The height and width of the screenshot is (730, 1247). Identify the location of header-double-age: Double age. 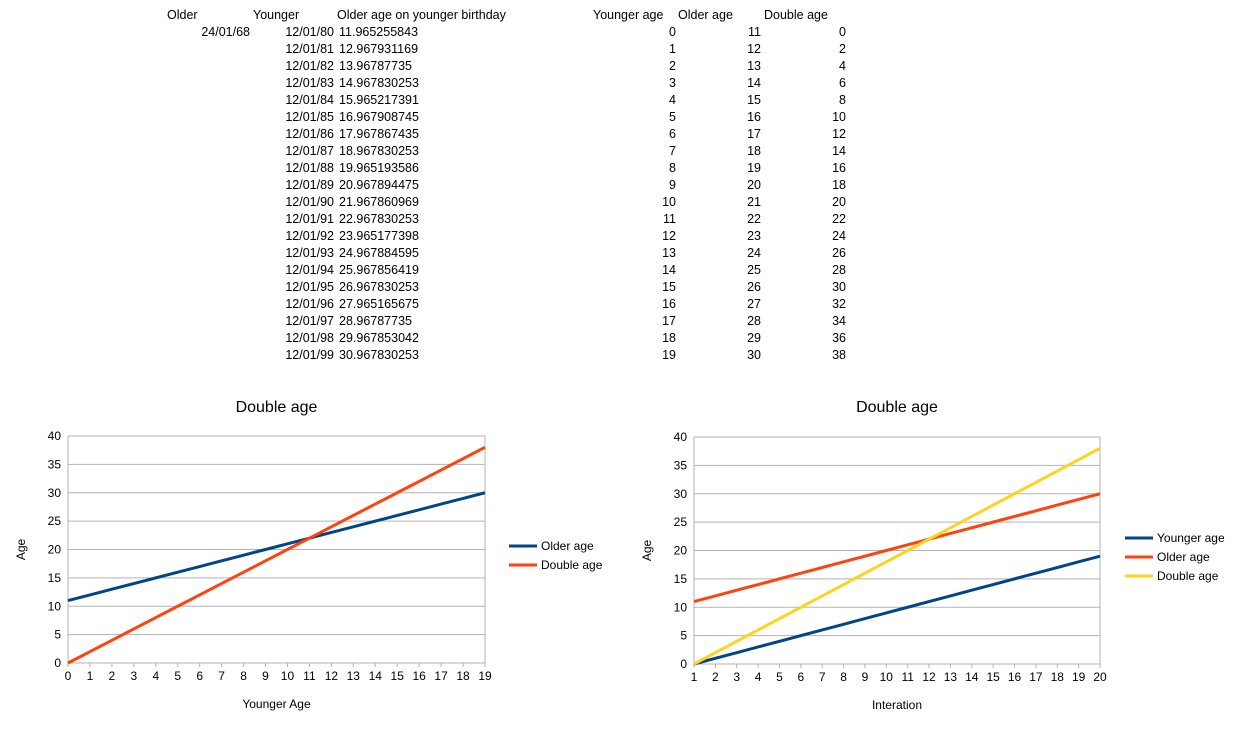
(796, 15).